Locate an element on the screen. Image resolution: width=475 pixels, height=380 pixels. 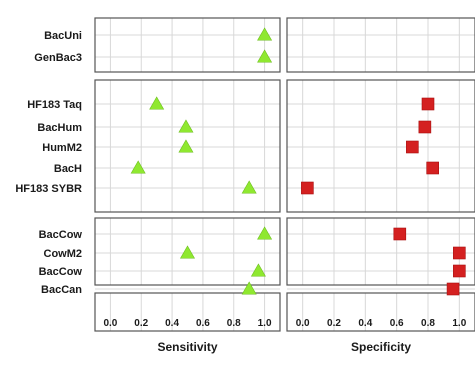
row-label: HF183 SYBR is located at coordinates (48, 189).